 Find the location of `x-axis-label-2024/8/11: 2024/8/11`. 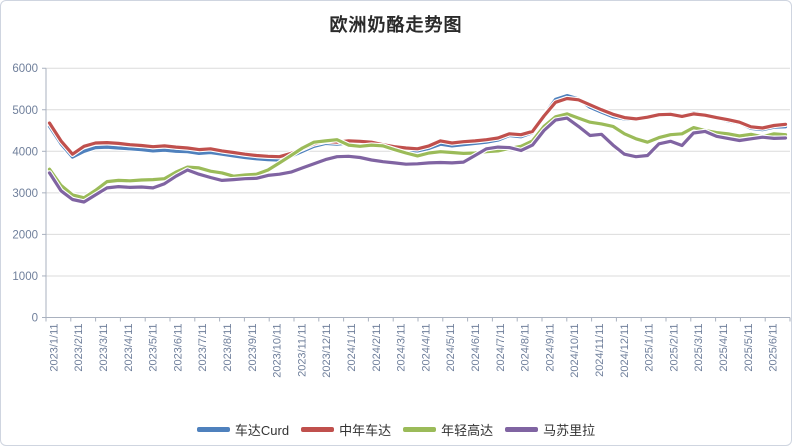

x-axis-label-2024/8/11: 2024/8/11 is located at coordinates (526, 348).